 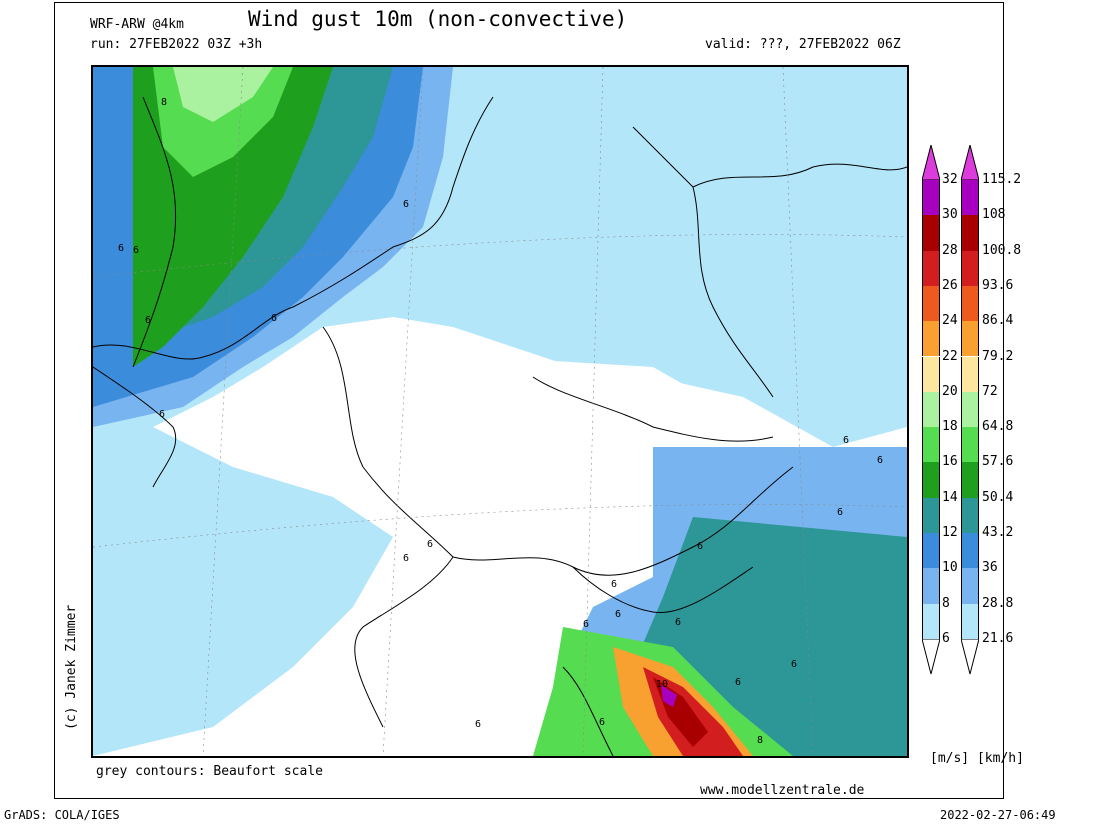 What do you see at coordinates (438, 19) in the screenshot?
I see `plot-title: Wind gust 10m (non-convective)` at bounding box center [438, 19].